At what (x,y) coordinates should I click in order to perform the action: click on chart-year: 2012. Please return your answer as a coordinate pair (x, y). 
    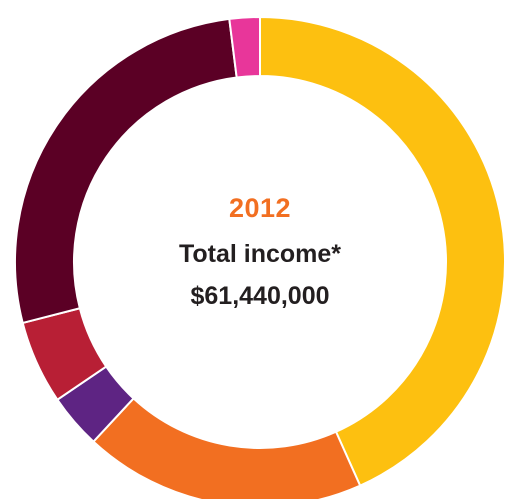
    Looking at the image, I should click on (260, 208).